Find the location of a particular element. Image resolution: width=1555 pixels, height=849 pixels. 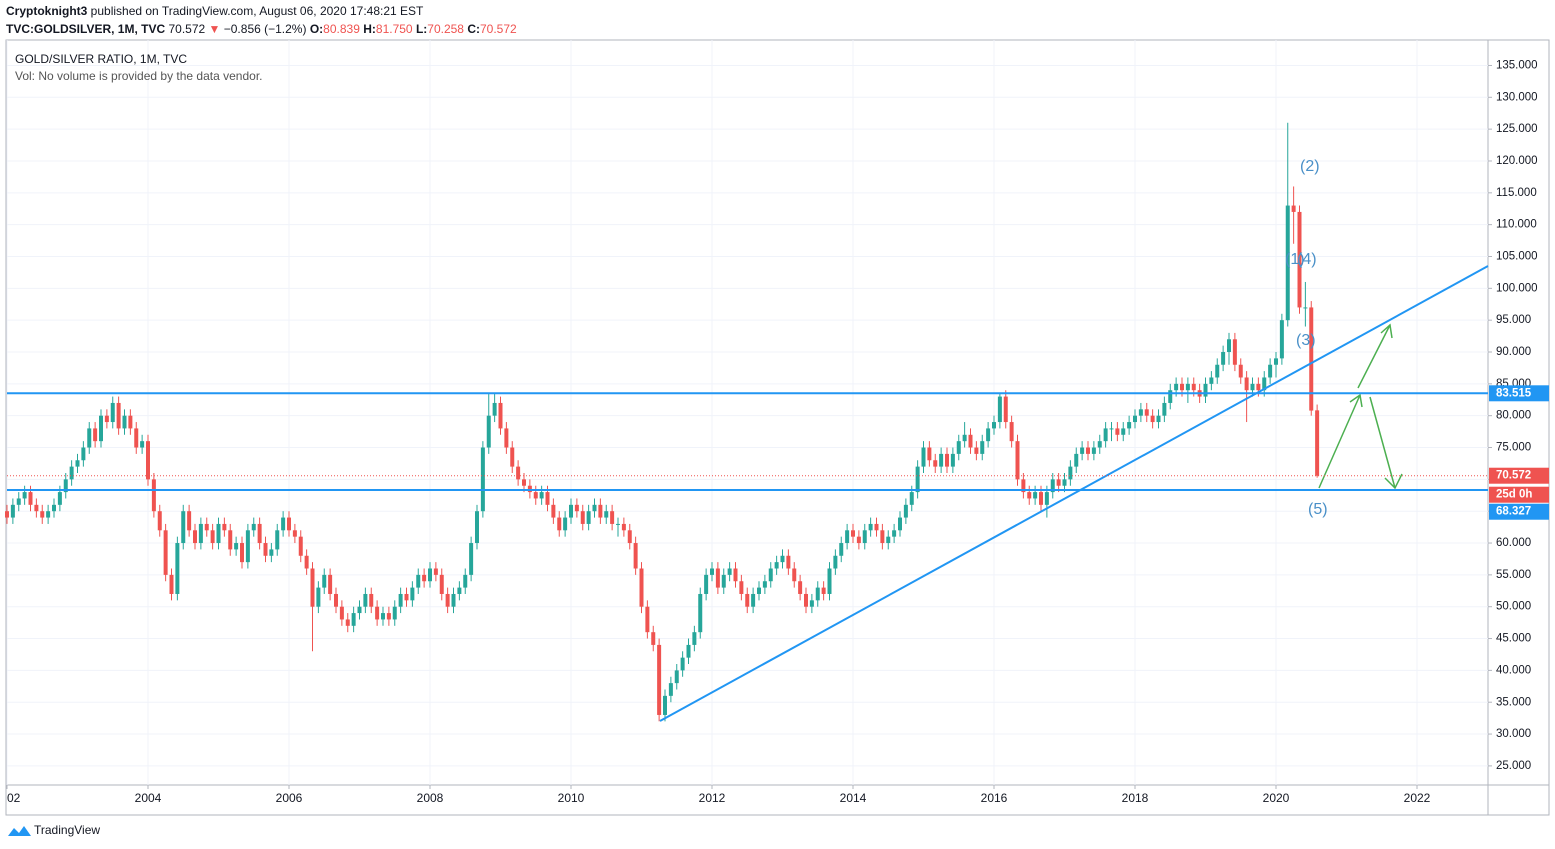

last: 70.572 is located at coordinates (186, 29).